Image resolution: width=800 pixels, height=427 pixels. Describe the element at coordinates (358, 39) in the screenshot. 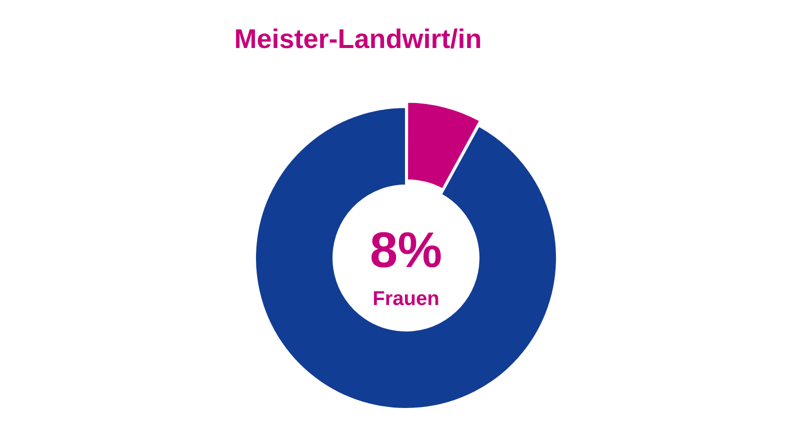

I see `chart-title: Meister-Landwirt/in` at that location.